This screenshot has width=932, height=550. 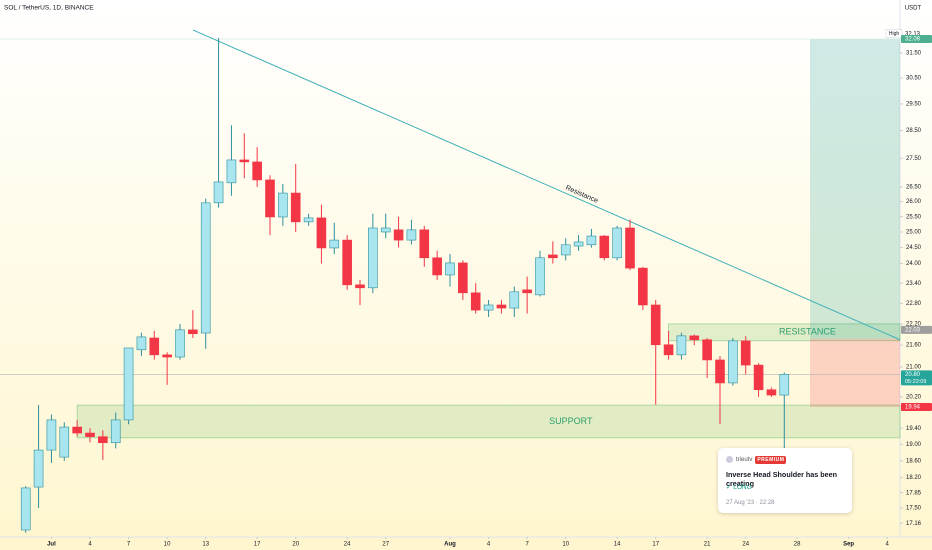 What do you see at coordinates (914, 346) in the screenshot?
I see `y-tick-label: 21.60` at bounding box center [914, 346].